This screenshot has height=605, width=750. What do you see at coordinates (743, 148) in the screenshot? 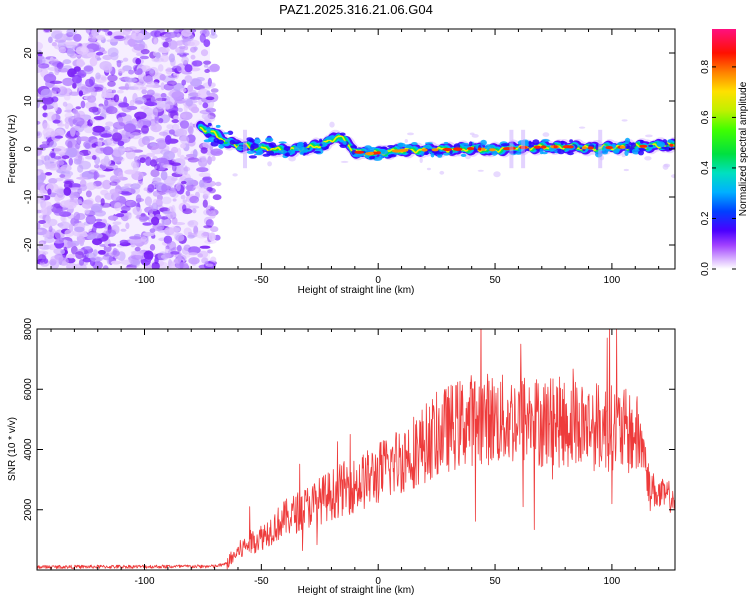
I see `colorbar-label: Normalized spectral amplitude` at bounding box center [743, 148].